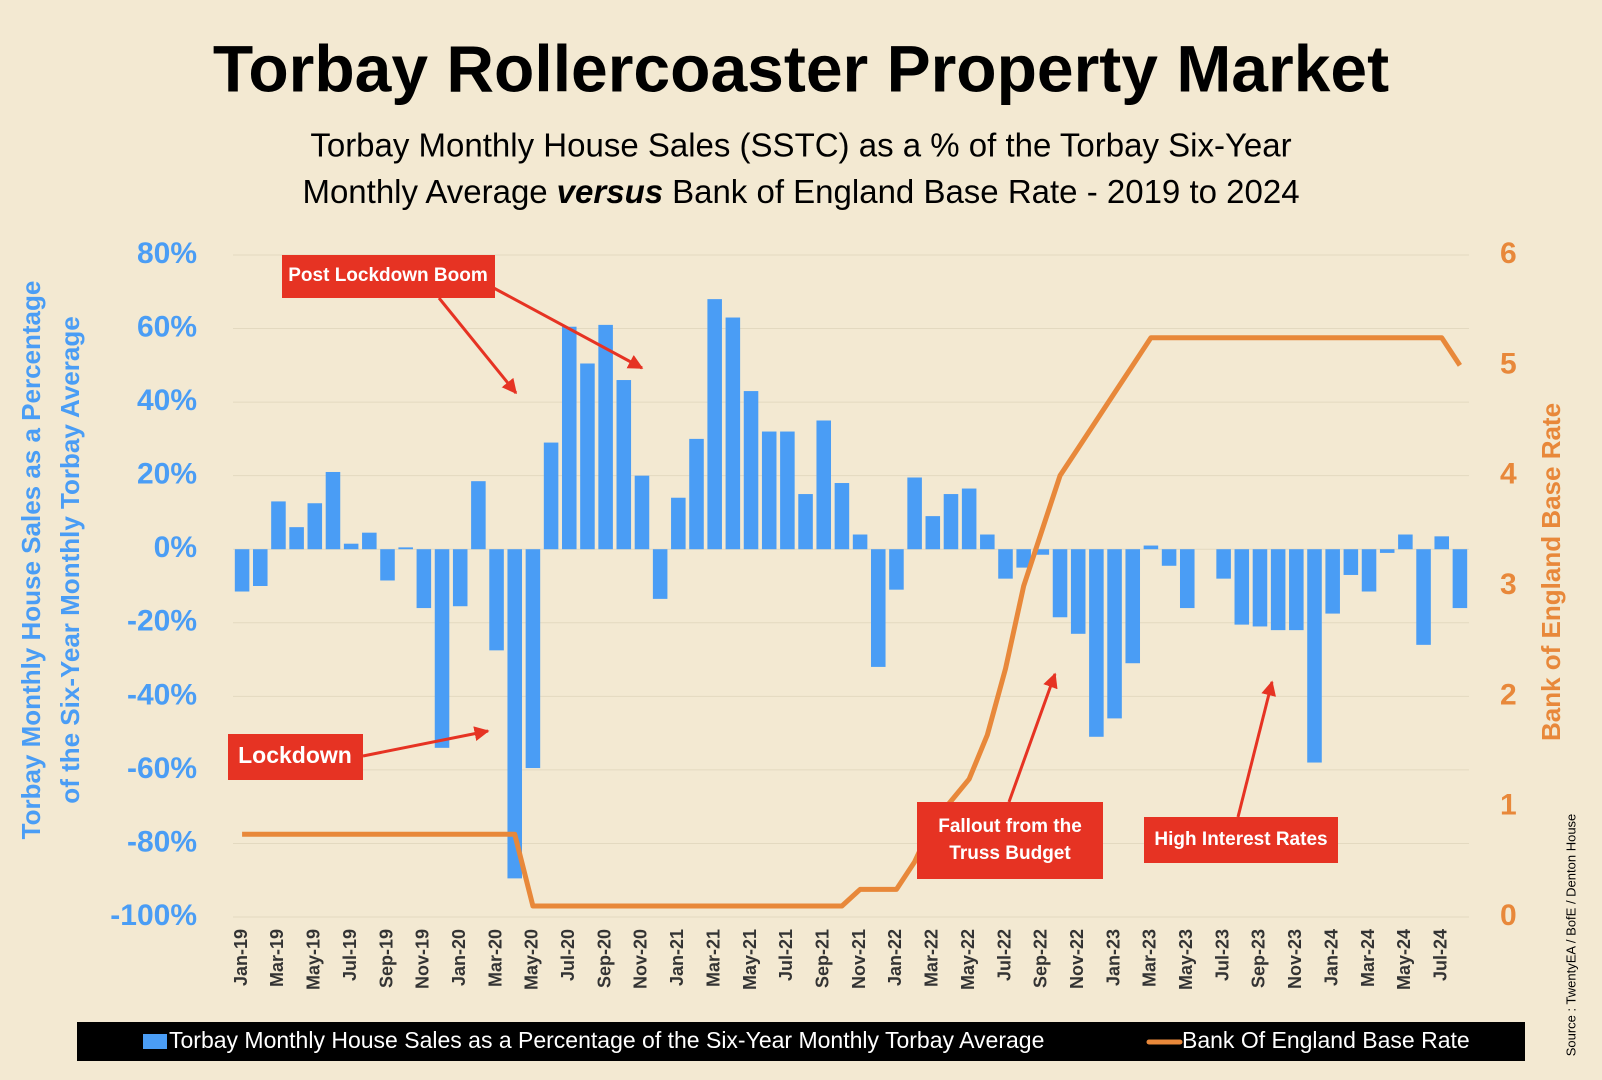 This screenshot has width=1602, height=1080. What do you see at coordinates (1010, 853) in the screenshot?
I see `annotation-text: Truss Budget` at bounding box center [1010, 853].